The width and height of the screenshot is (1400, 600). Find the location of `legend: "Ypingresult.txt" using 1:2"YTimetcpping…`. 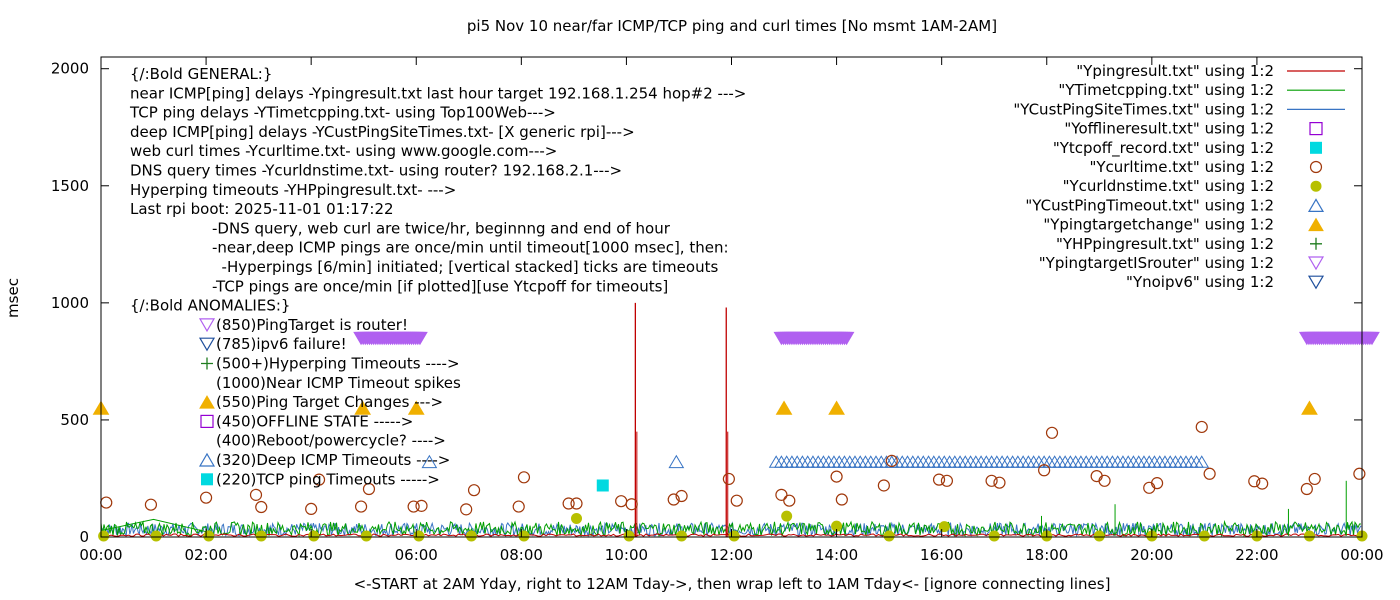

legend: "Ypingresult.txt" using 1:2"YTimetcpping… is located at coordinates (1179, 176).